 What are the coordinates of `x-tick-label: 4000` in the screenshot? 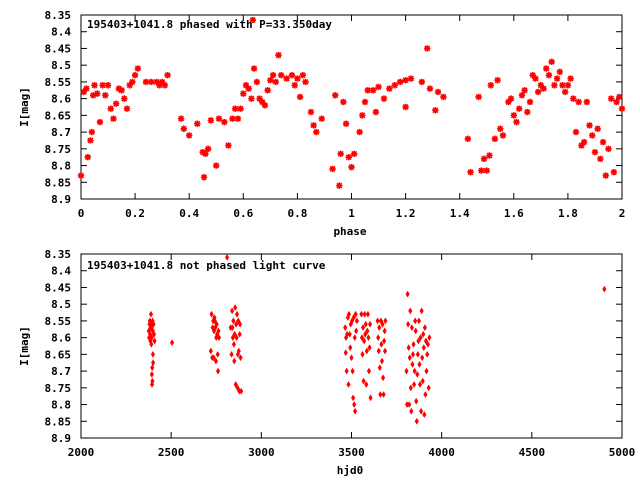 It's located at (441, 452).